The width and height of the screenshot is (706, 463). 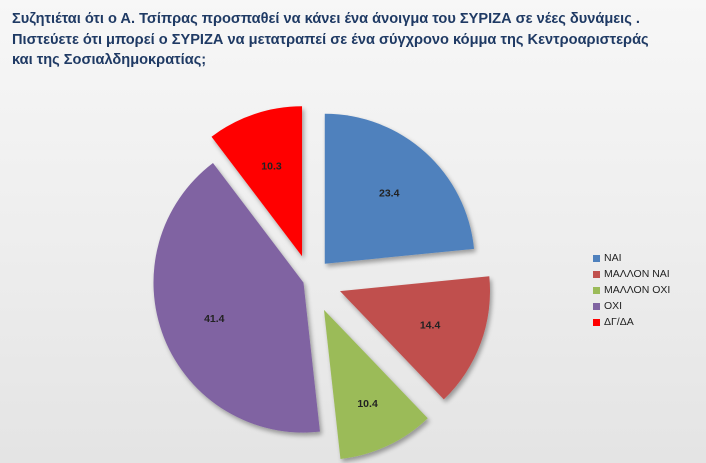 I want to click on legend-label: ΜΑΛΛΟΝ ΝΑΙ, so click(x=637, y=274).